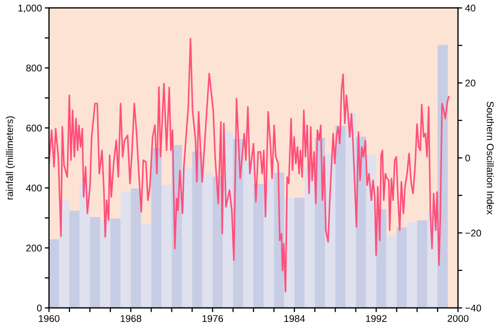  Describe the element at coordinates (34, 68) in the screenshot. I see `y-tick-label: 800` at that location.